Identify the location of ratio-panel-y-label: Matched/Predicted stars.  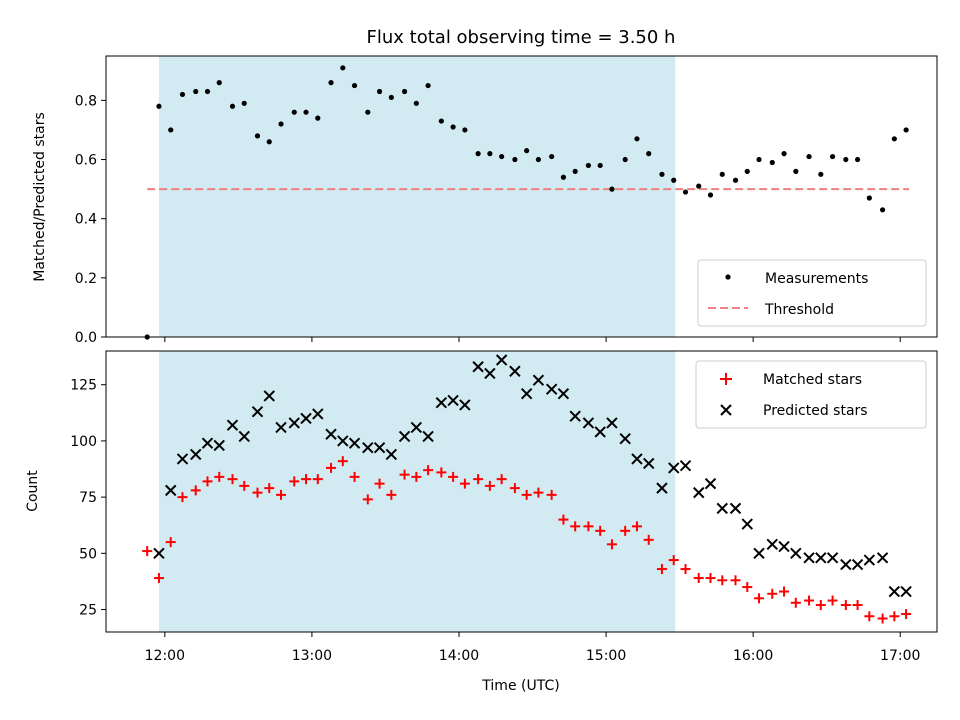
(40, 197).